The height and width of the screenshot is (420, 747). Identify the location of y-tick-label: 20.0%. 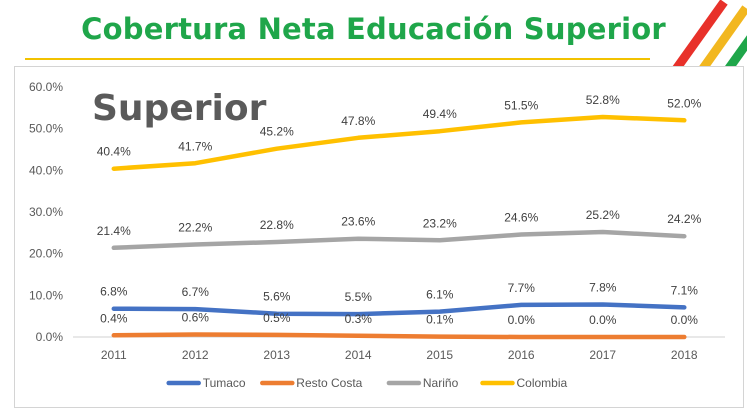
(46, 254).